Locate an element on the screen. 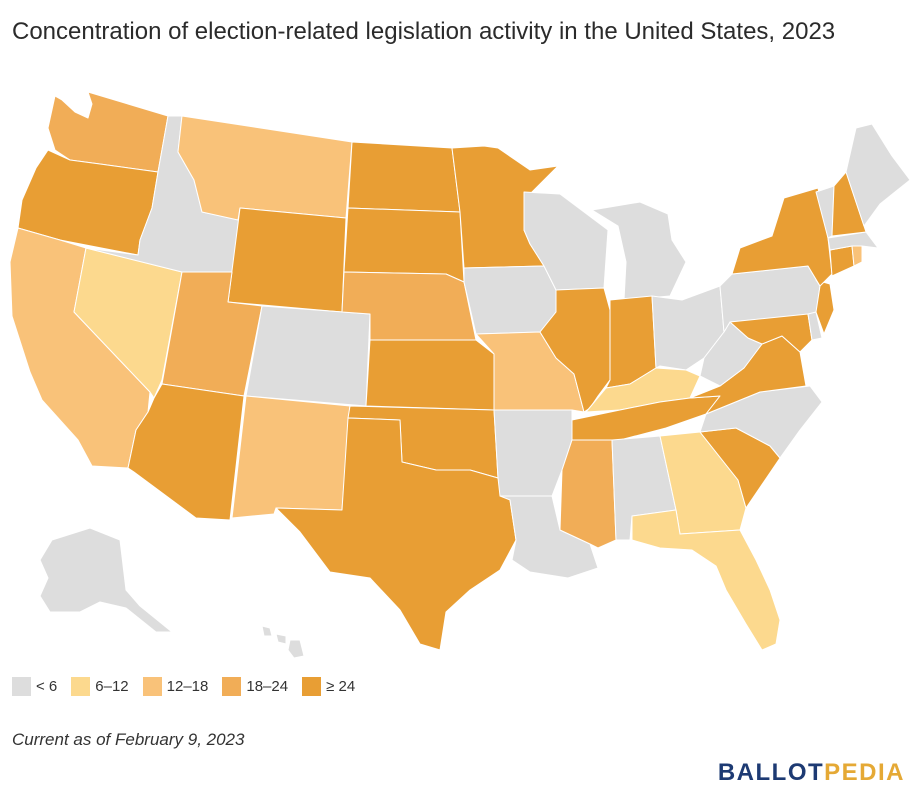 The height and width of the screenshot is (801, 921). state-me is located at coordinates (878, 175).